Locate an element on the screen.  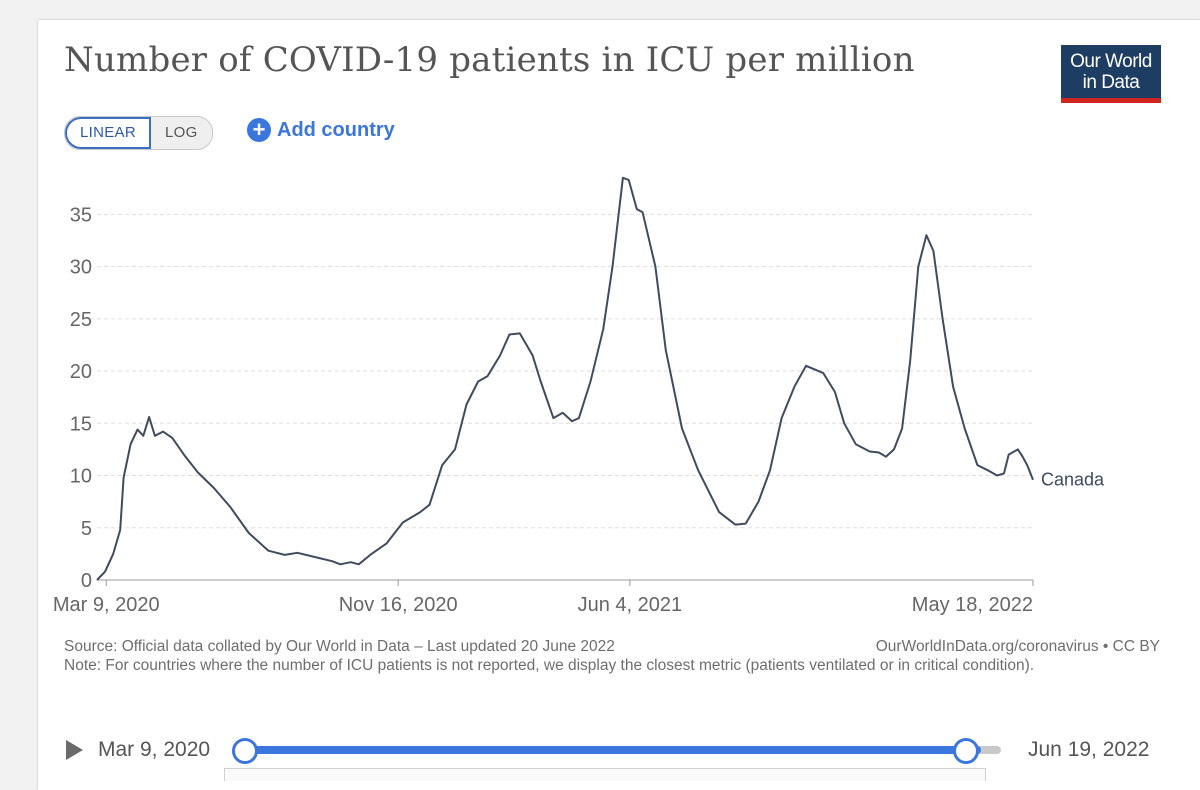
timeline-end-handle is located at coordinates (966, 751).